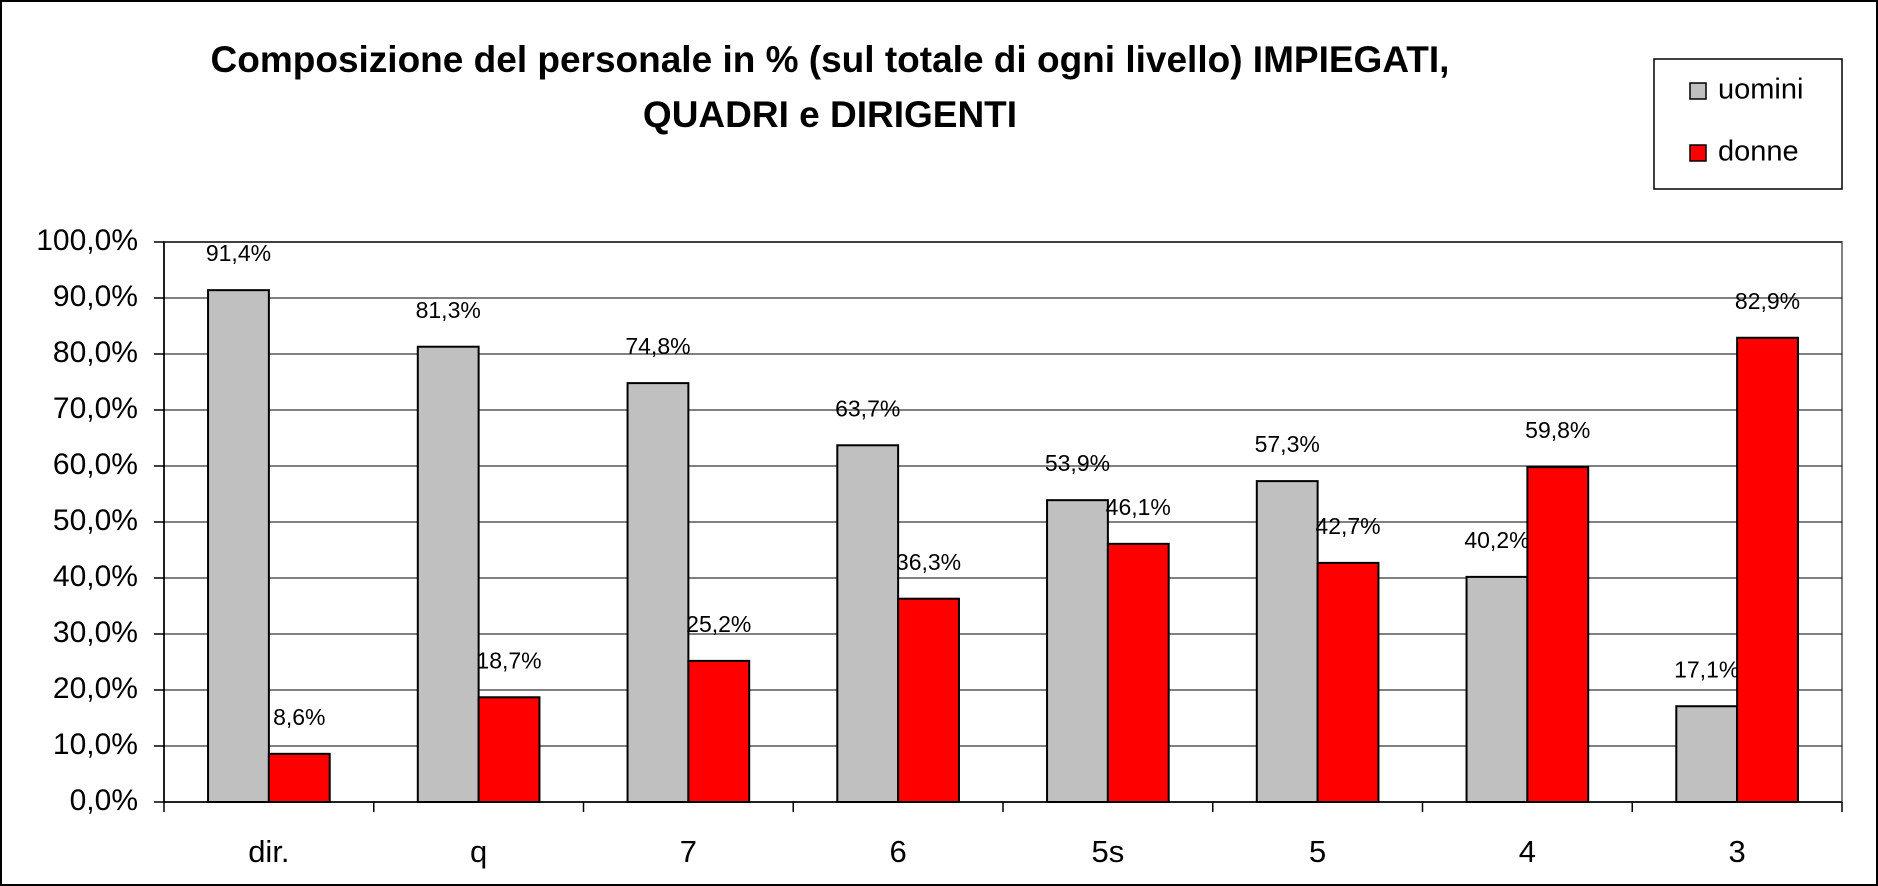 Image resolution: width=1878 pixels, height=886 pixels. What do you see at coordinates (1557, 430) in the screenshot?
I see `value-label: 59,8%` at bounding box center [1557, 430].